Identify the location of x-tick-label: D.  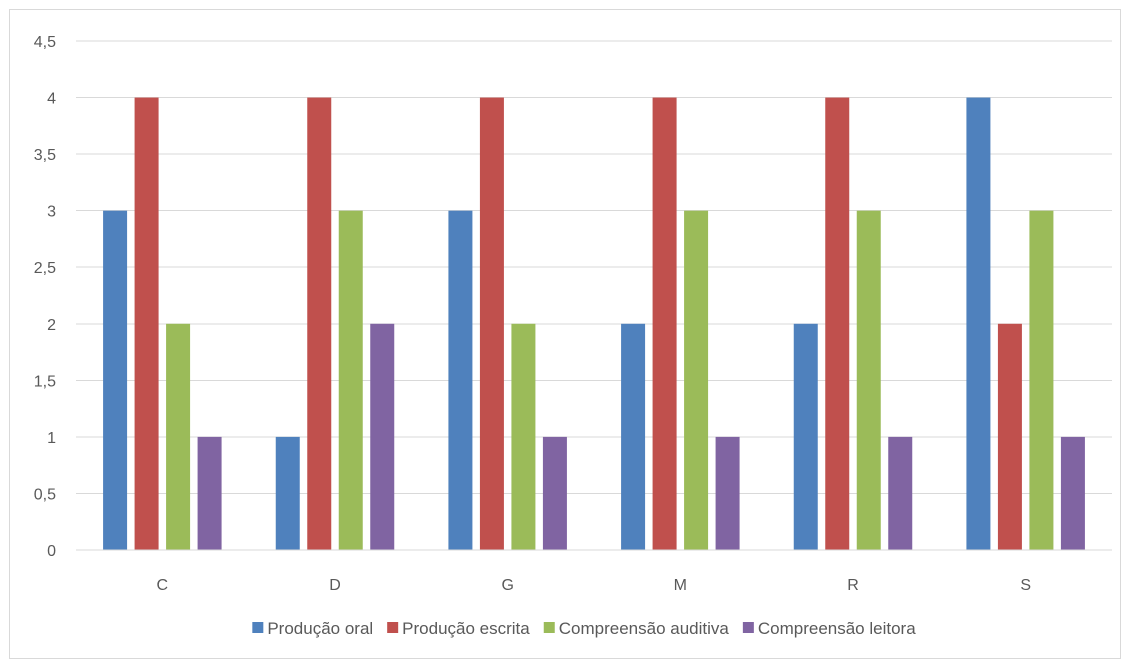
(335, 585).